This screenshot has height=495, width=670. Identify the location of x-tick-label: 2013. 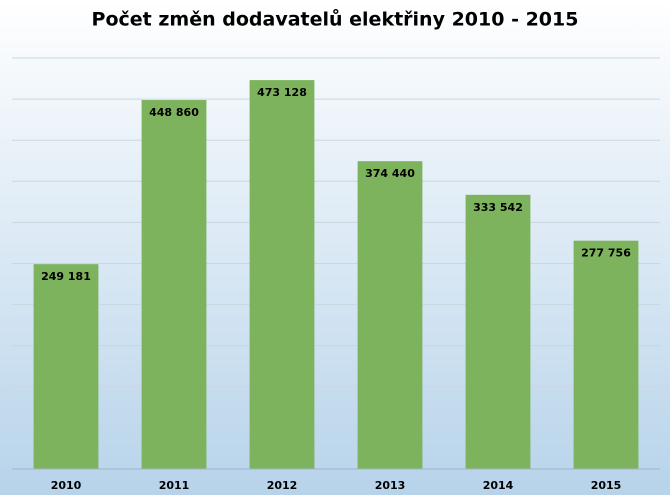
(390, 485).